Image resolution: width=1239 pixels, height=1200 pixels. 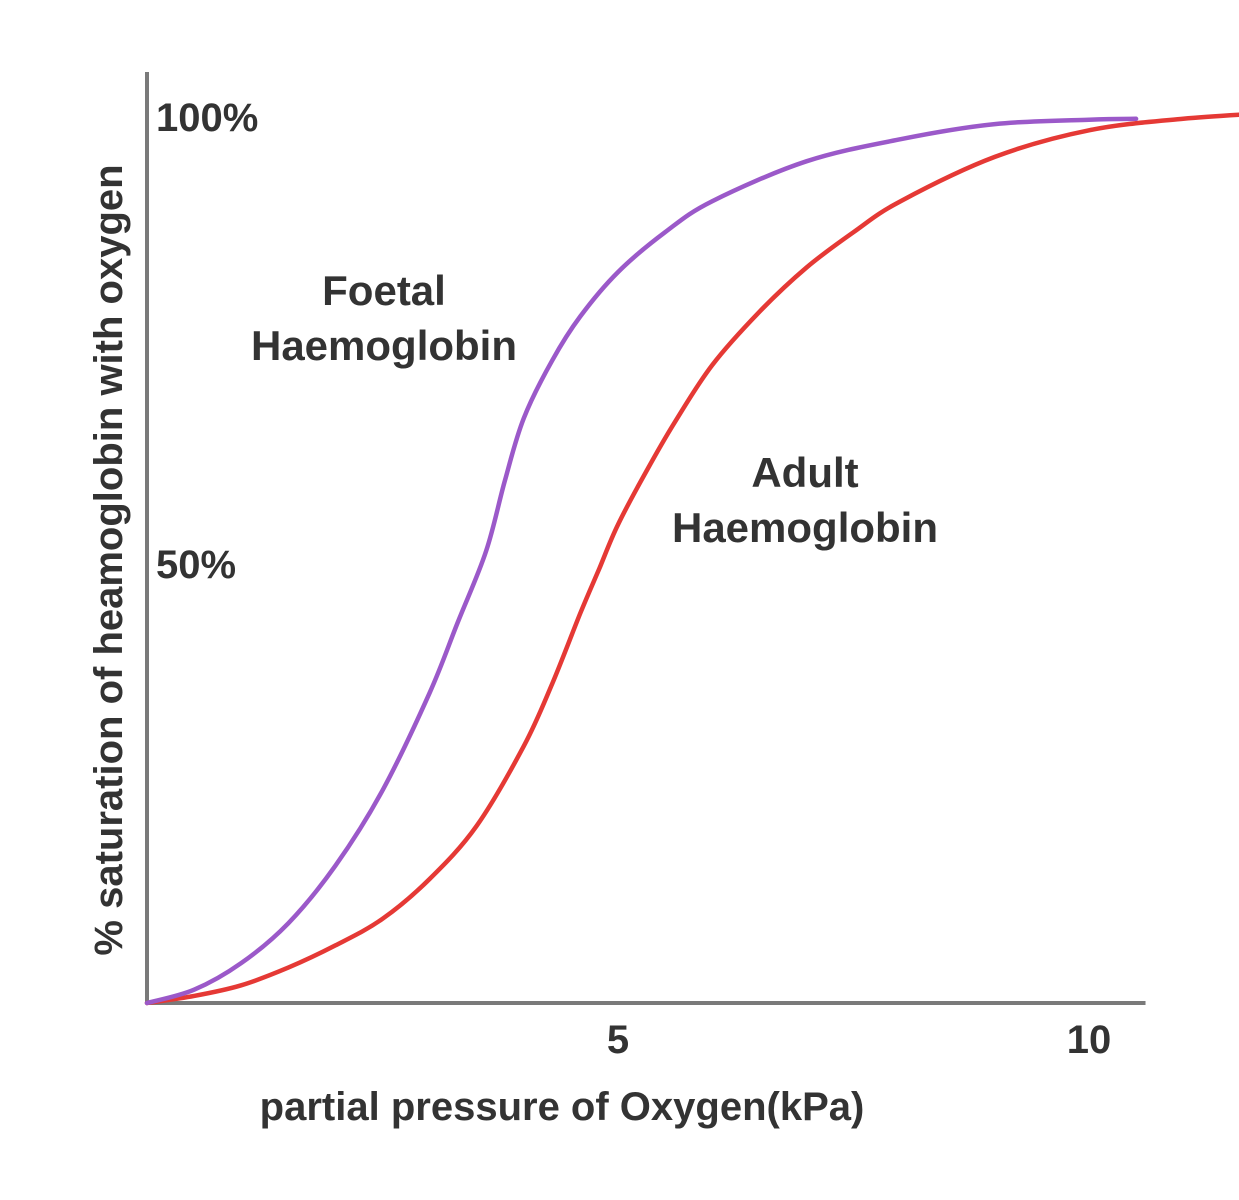 What do you see at coordinates (109, 559) in the screenshot?
I see `y-axis-title: % saturation of heamoglobin with oxygen` at bounding box center [109, 559].